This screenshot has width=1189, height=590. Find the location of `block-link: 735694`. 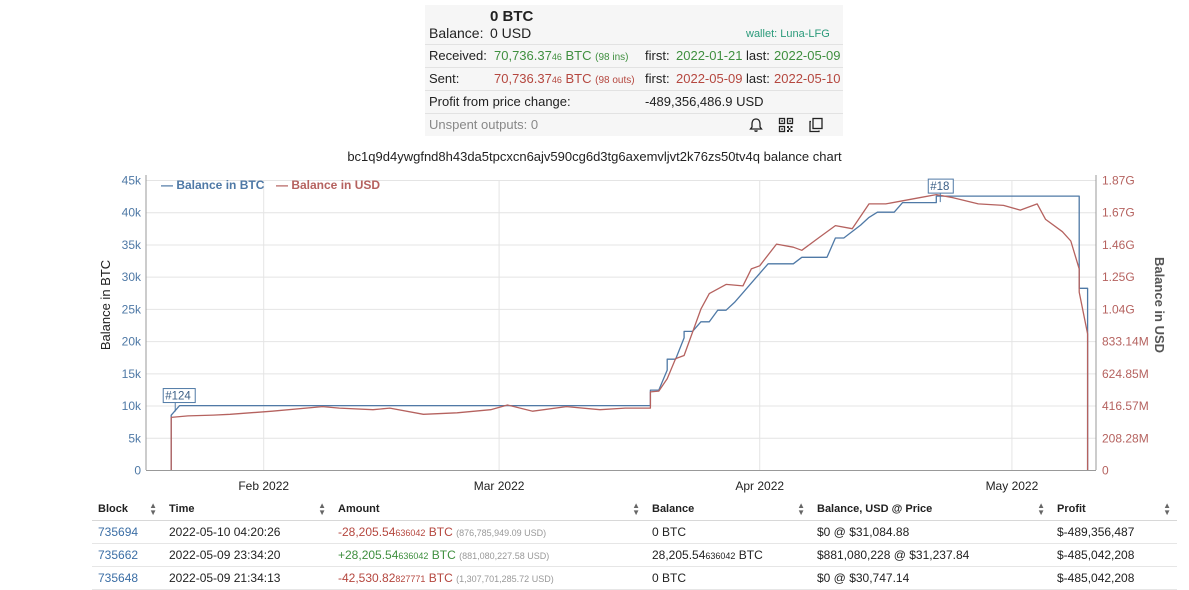

block-link: 735694 is located at coordinates (127, 532).